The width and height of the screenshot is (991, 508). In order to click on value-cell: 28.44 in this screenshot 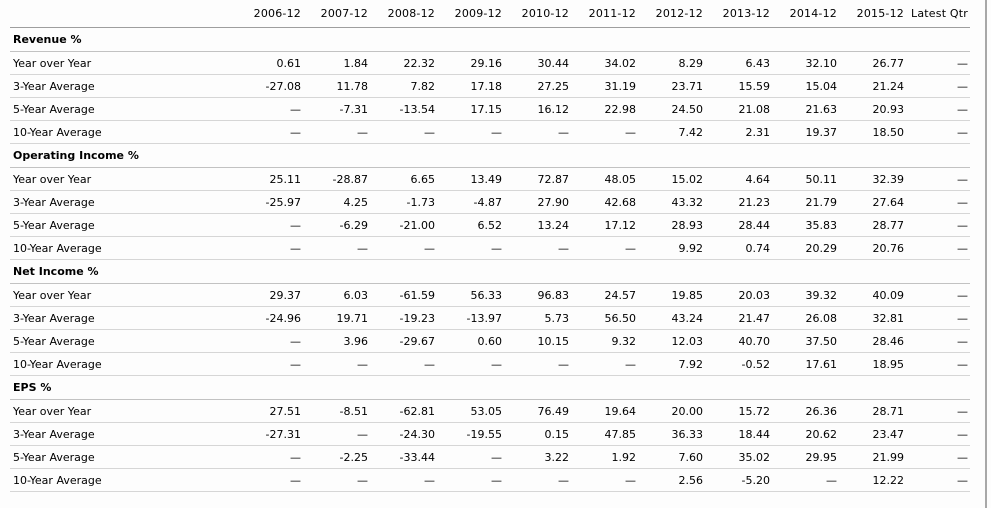, I will do `click(738, 225)`.